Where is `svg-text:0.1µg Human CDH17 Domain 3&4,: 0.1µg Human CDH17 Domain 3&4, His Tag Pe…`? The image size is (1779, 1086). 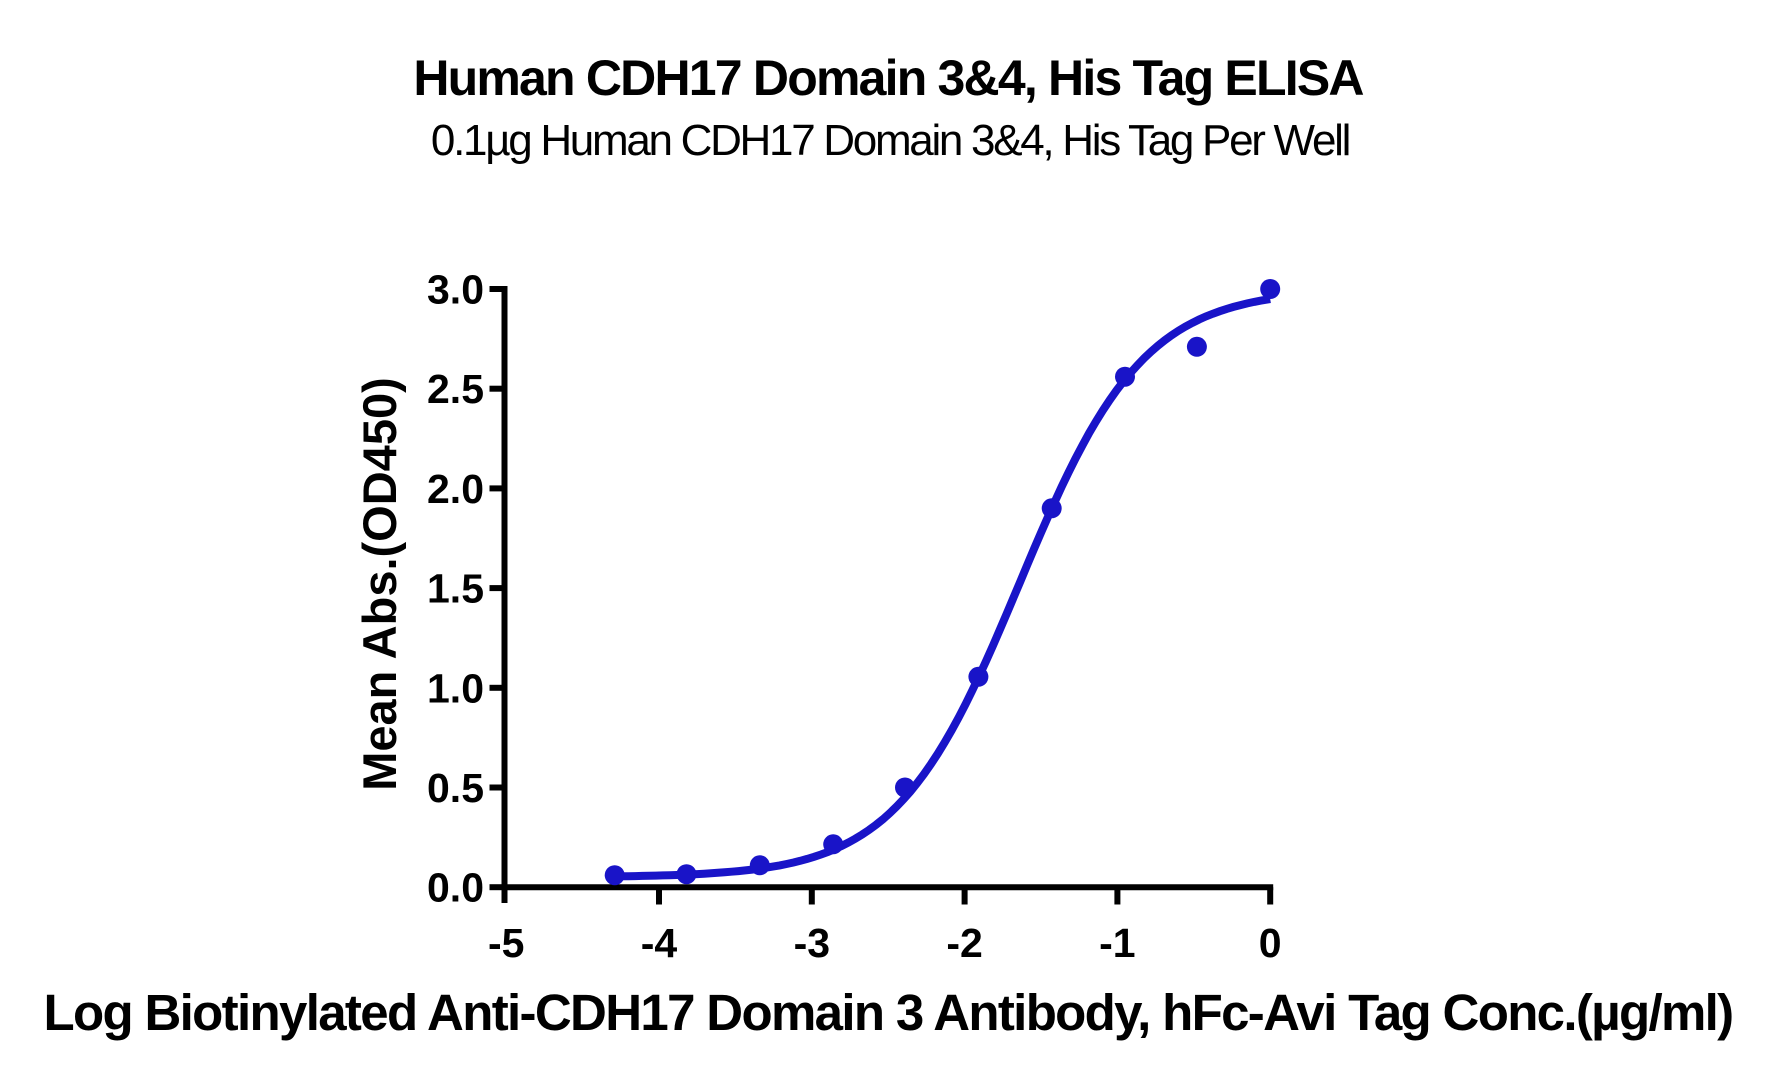 svg-text:0.1µg Human CDH17 Domain 3&4,: 0.1µg Human CDH17 Domain 3&4, His Tag Pe… is located at coordinates (890, 140).